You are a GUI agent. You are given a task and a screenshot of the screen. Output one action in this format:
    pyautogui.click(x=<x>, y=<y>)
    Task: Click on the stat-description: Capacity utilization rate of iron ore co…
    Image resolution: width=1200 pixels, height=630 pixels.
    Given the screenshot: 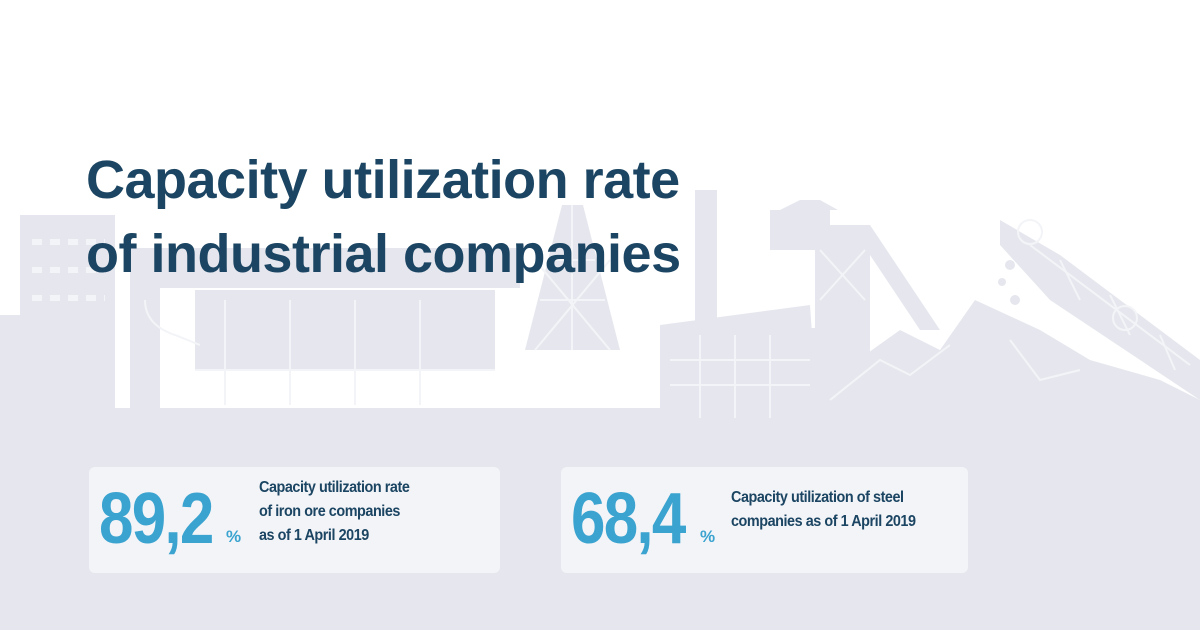 What is the action you would take?
    pyautogui.click(x=358, y=512)
    